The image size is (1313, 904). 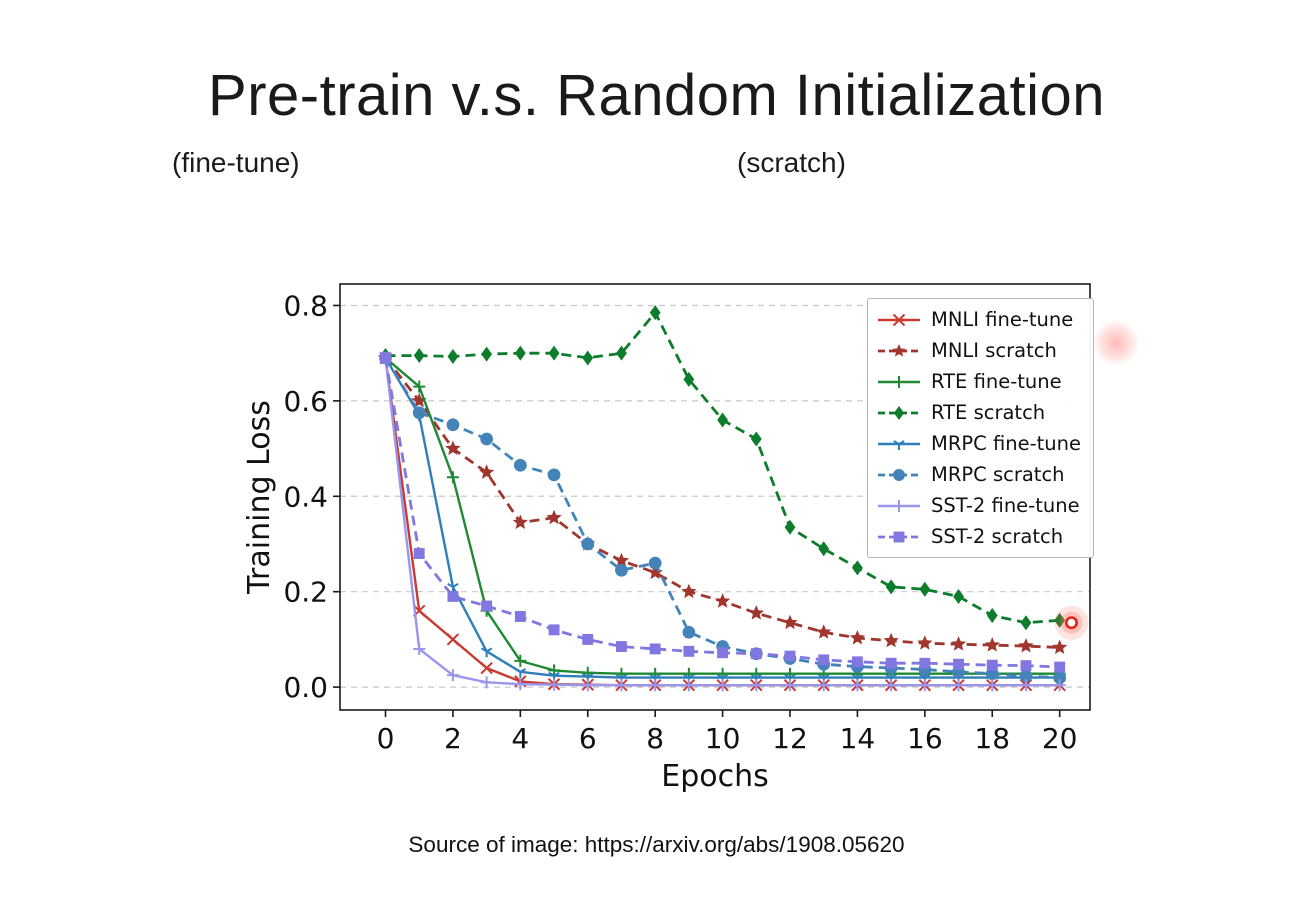 I want to click on legend-item-rte-scratch: RTE scratch, so click(x=978, y=412).